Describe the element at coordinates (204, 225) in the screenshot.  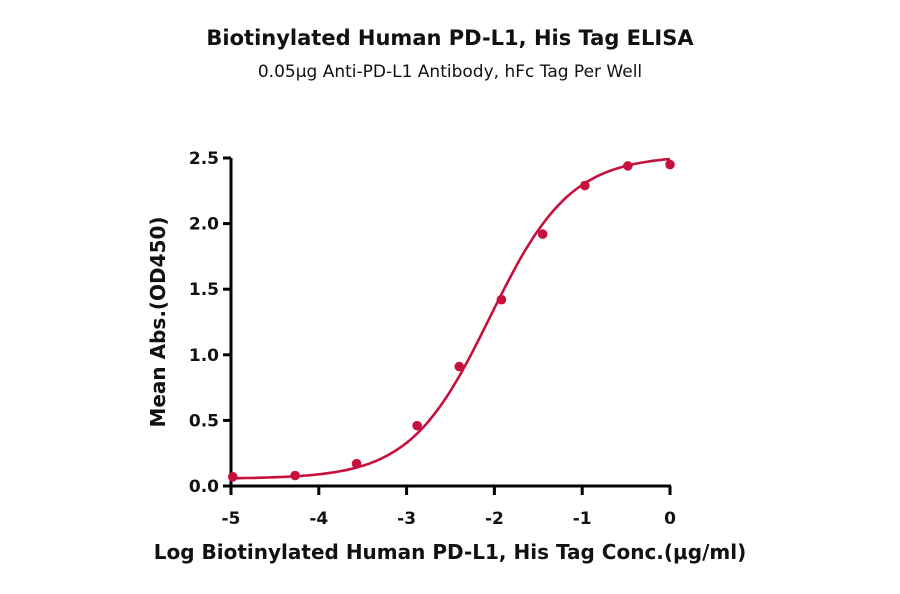
I see `y-tick-label: 2.0` at that location.